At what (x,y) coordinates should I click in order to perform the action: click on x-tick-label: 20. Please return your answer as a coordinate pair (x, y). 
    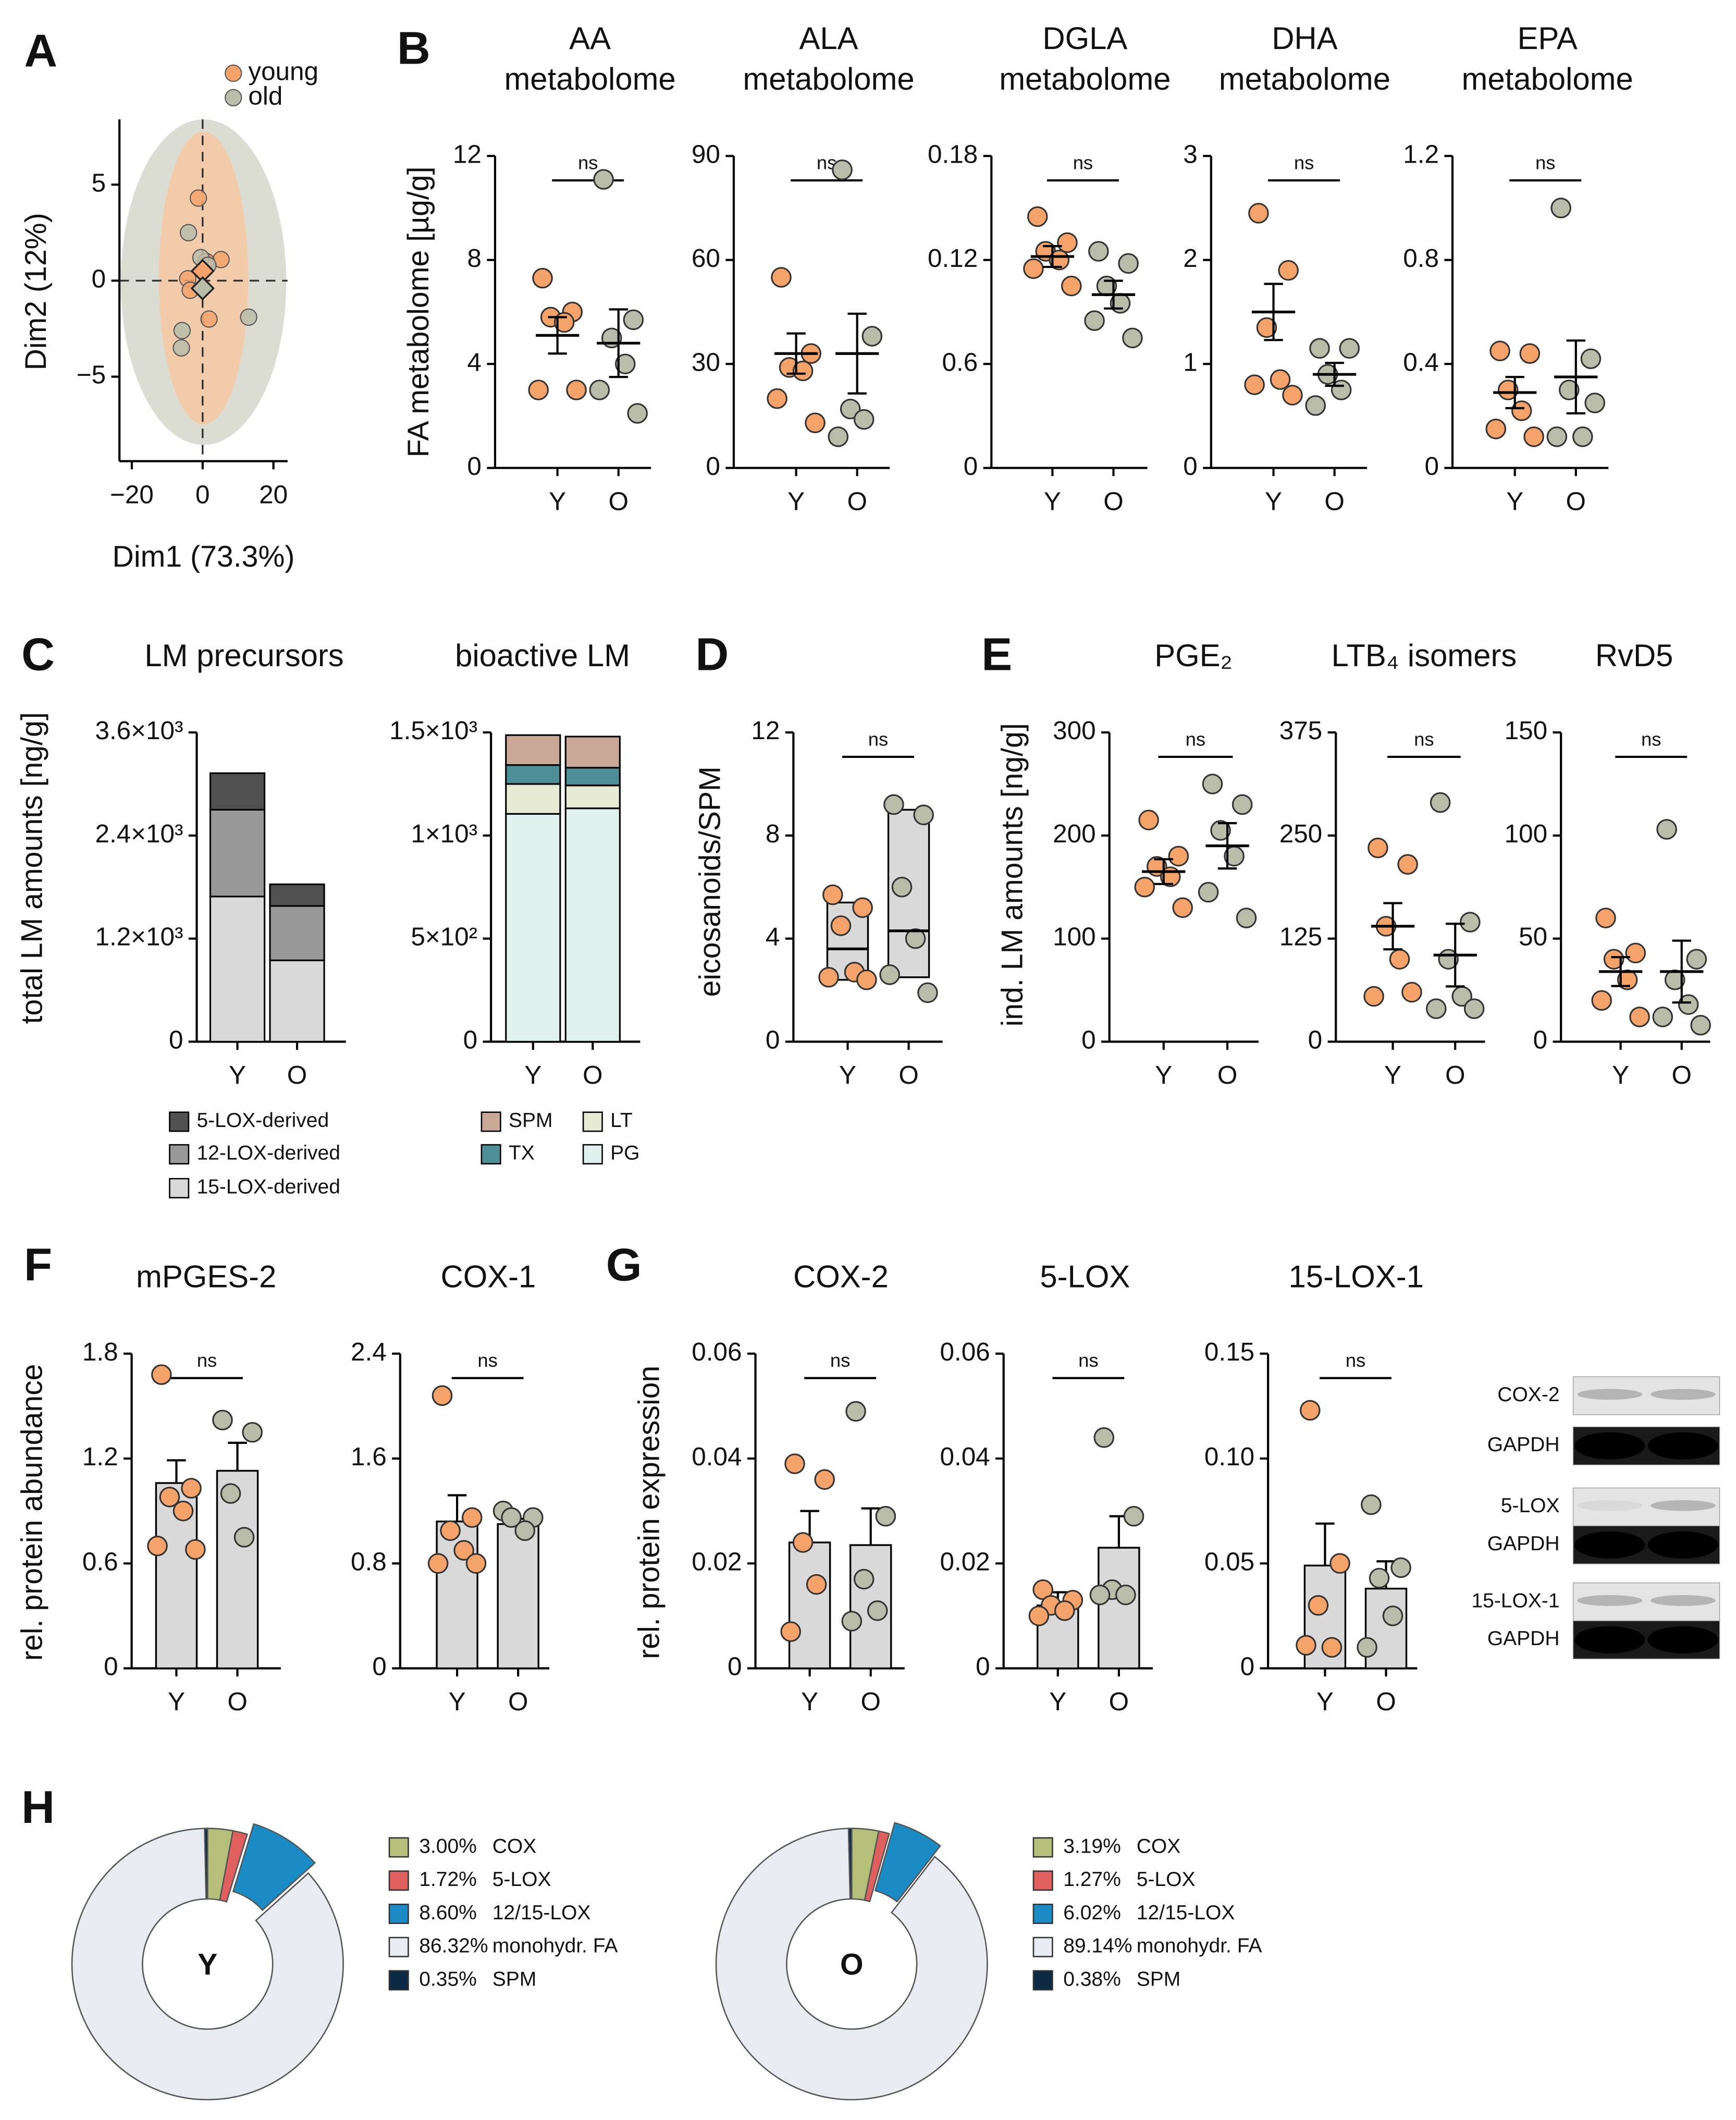
    Looking at the image, I should click on (273, 494).